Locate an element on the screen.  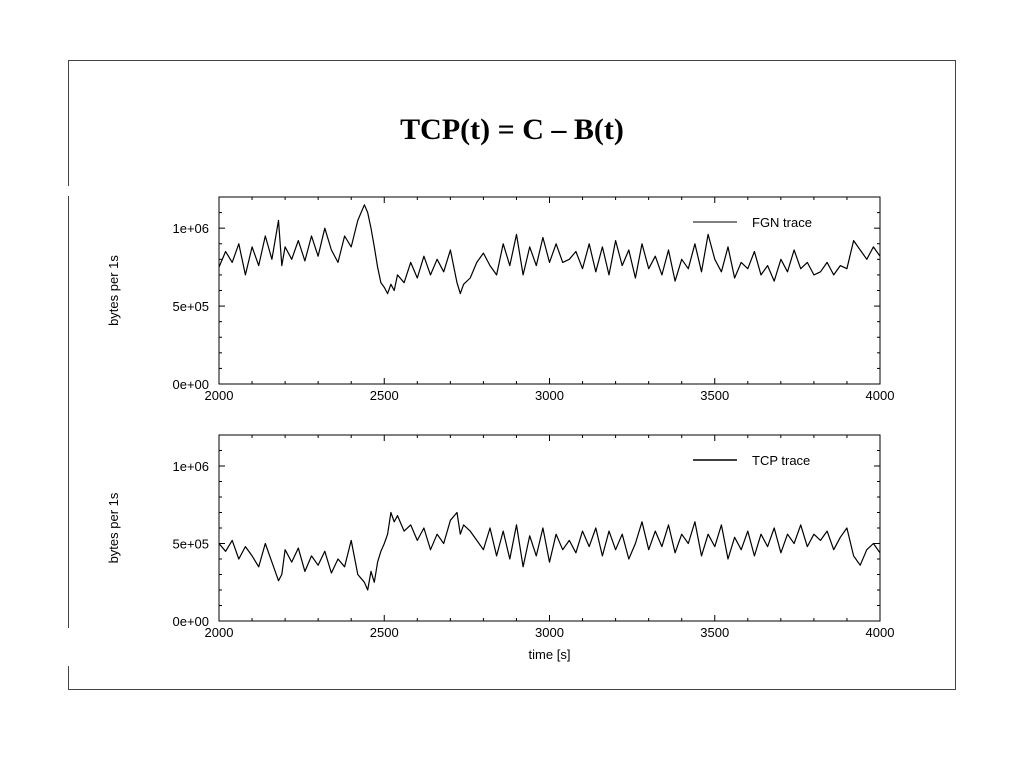
frame-gap-top is located at coordinates (68, 191).